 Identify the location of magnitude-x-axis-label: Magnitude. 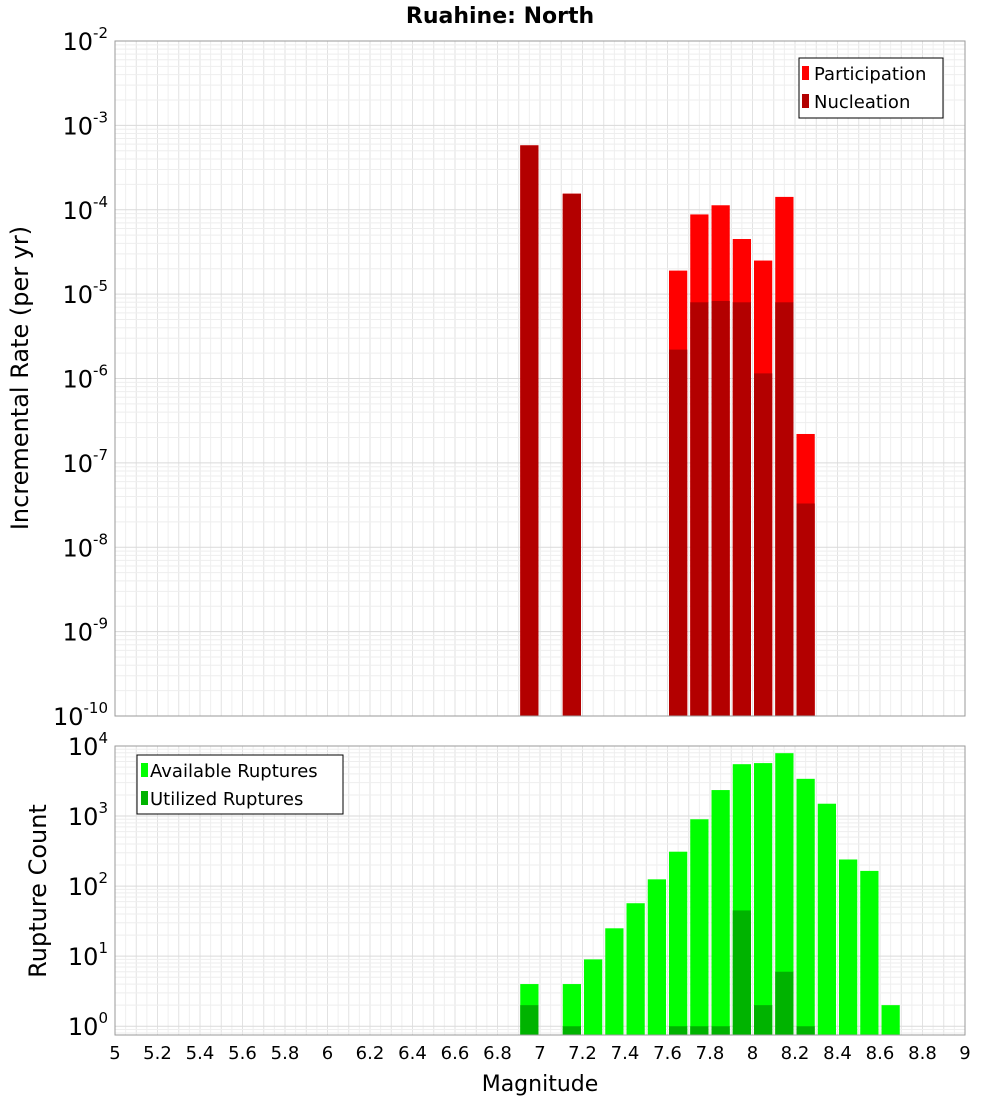
(540, 1084).